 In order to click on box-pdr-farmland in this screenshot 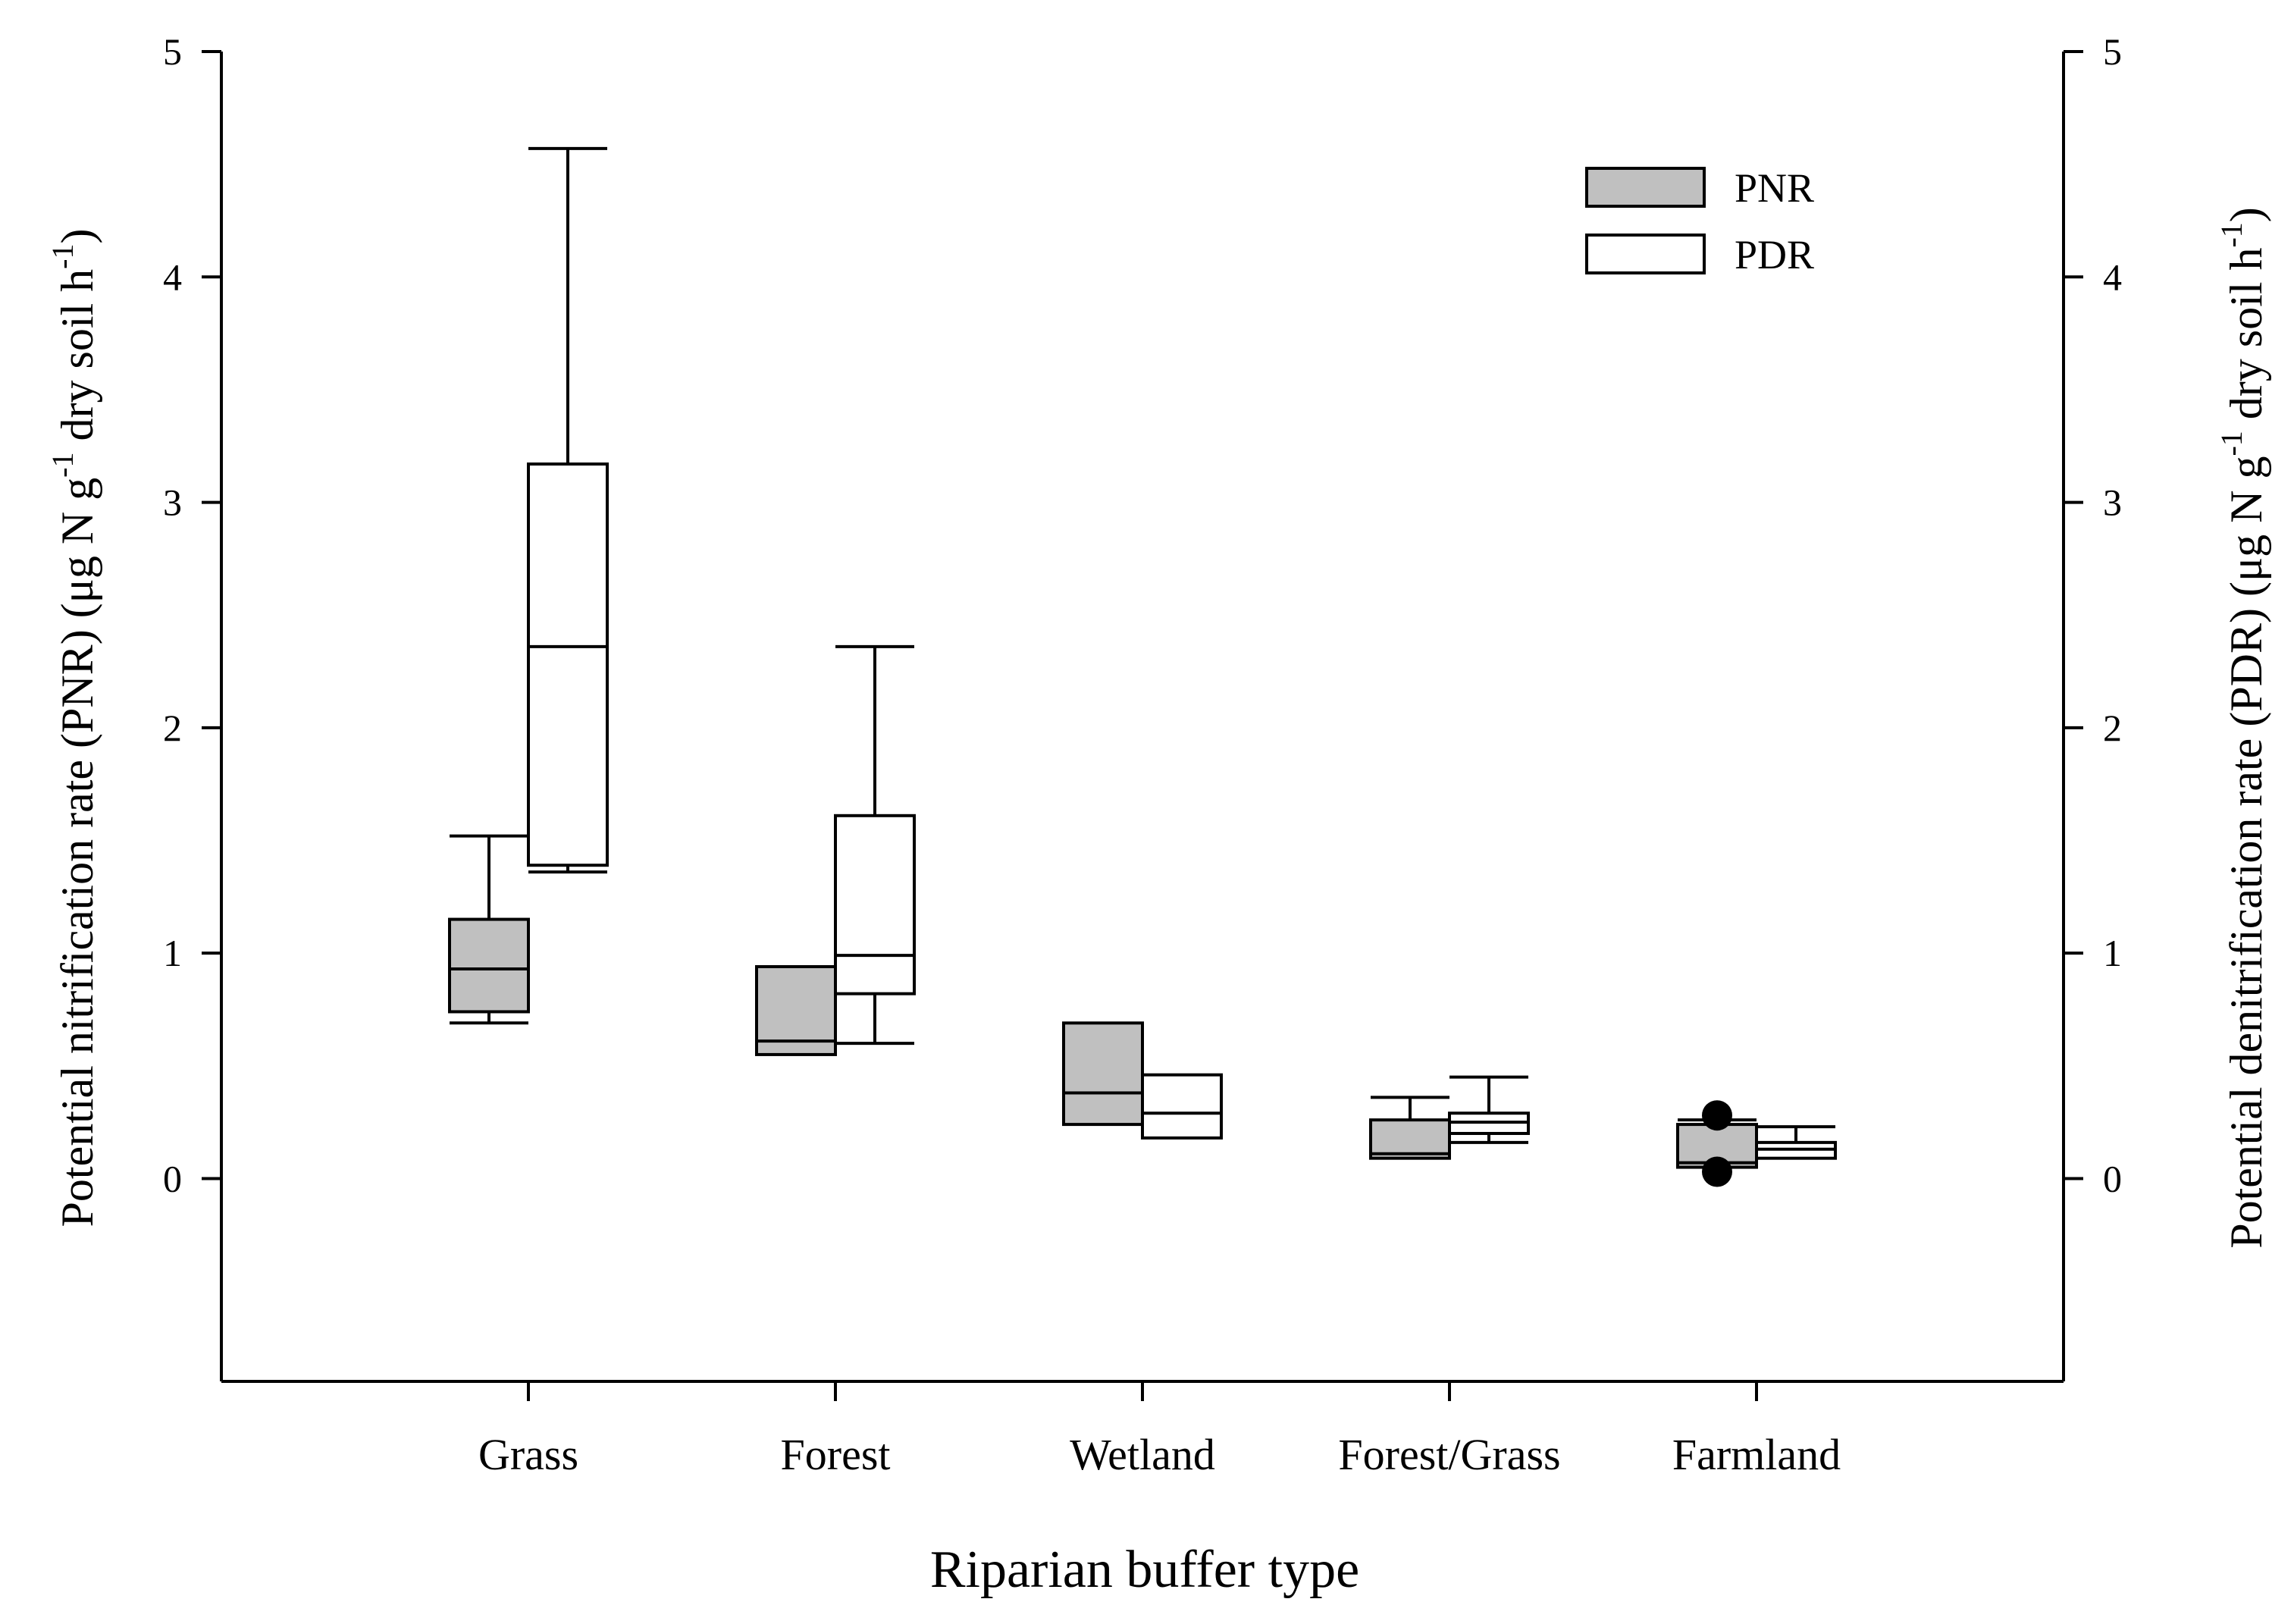, I will do `click(1796, 1142)`.